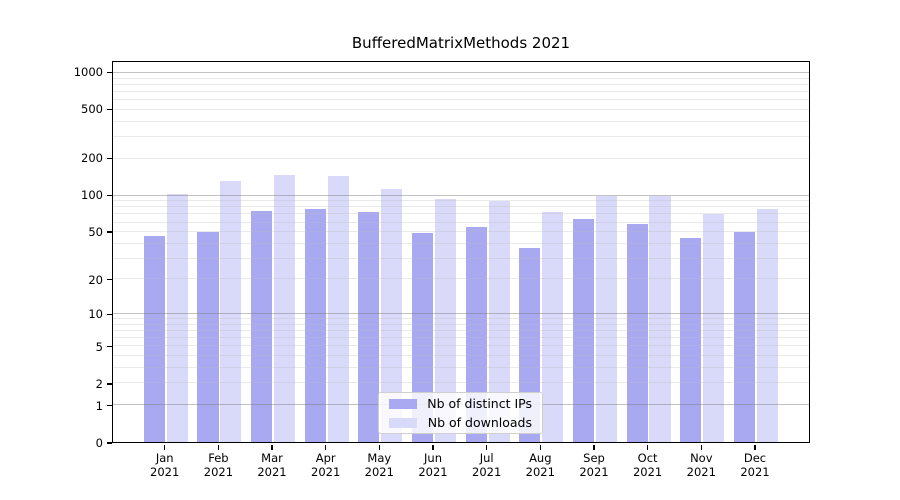 The image size is (900, 500). Describe the element at coordinates (479, 403) in the screenshot. I see `legend-label-distinct-ips: Nb of distinct IPs` at that location.